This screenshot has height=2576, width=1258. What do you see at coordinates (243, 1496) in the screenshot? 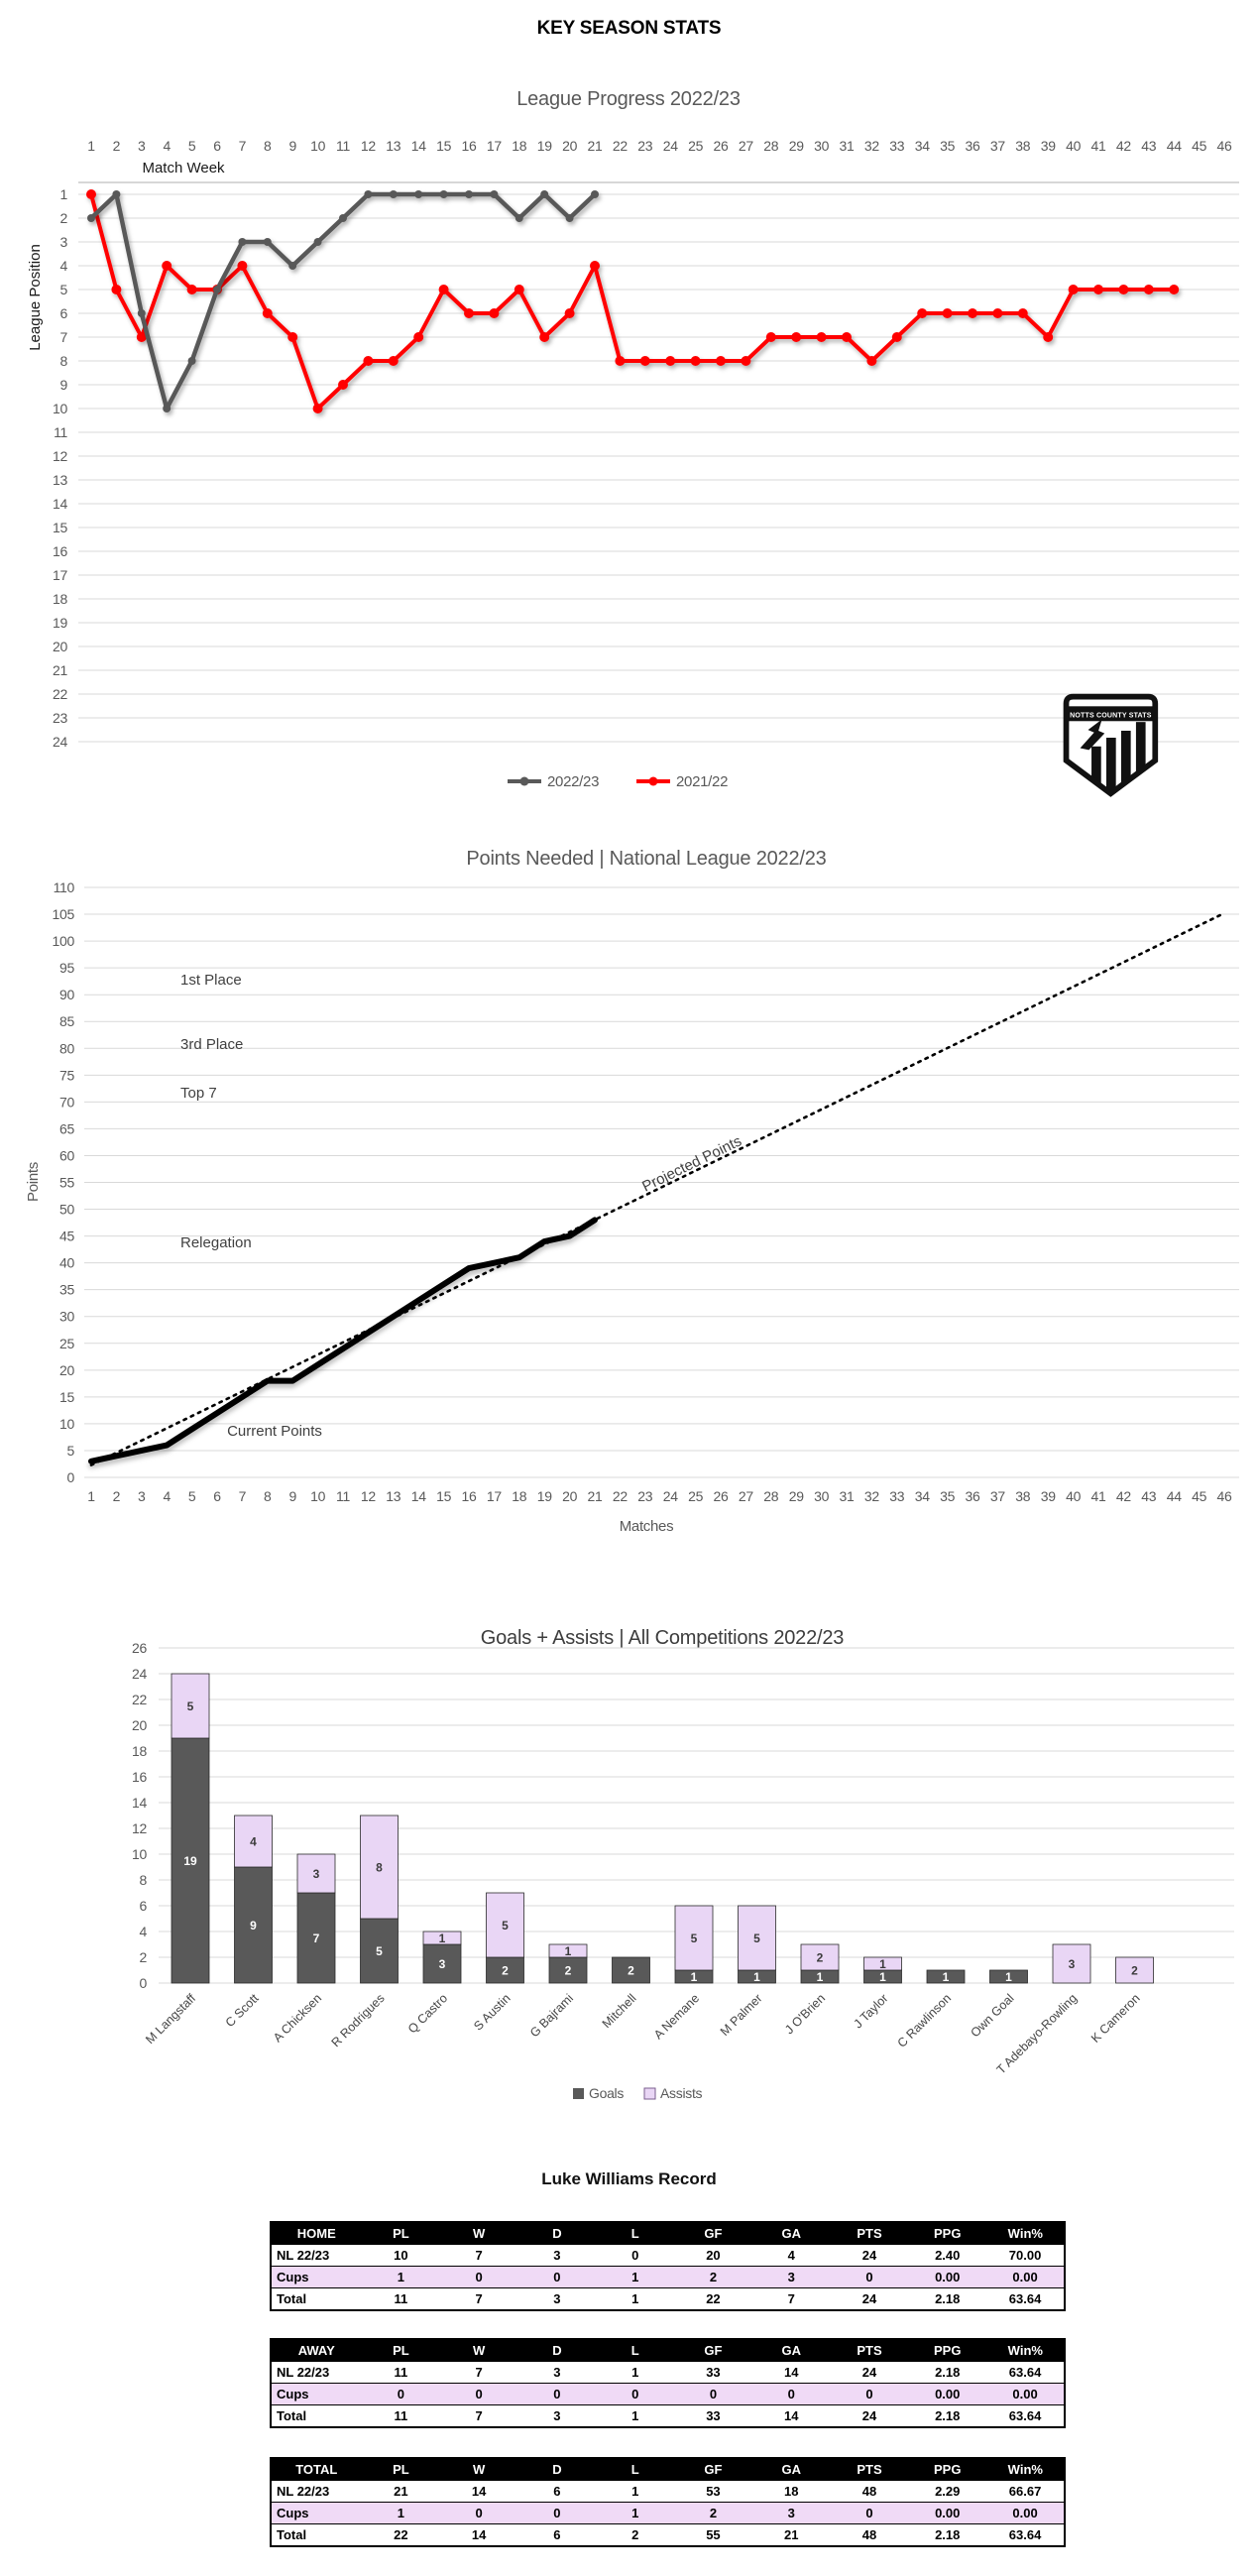
I see `svg-text: 7` at bounding box center [243, 1496].